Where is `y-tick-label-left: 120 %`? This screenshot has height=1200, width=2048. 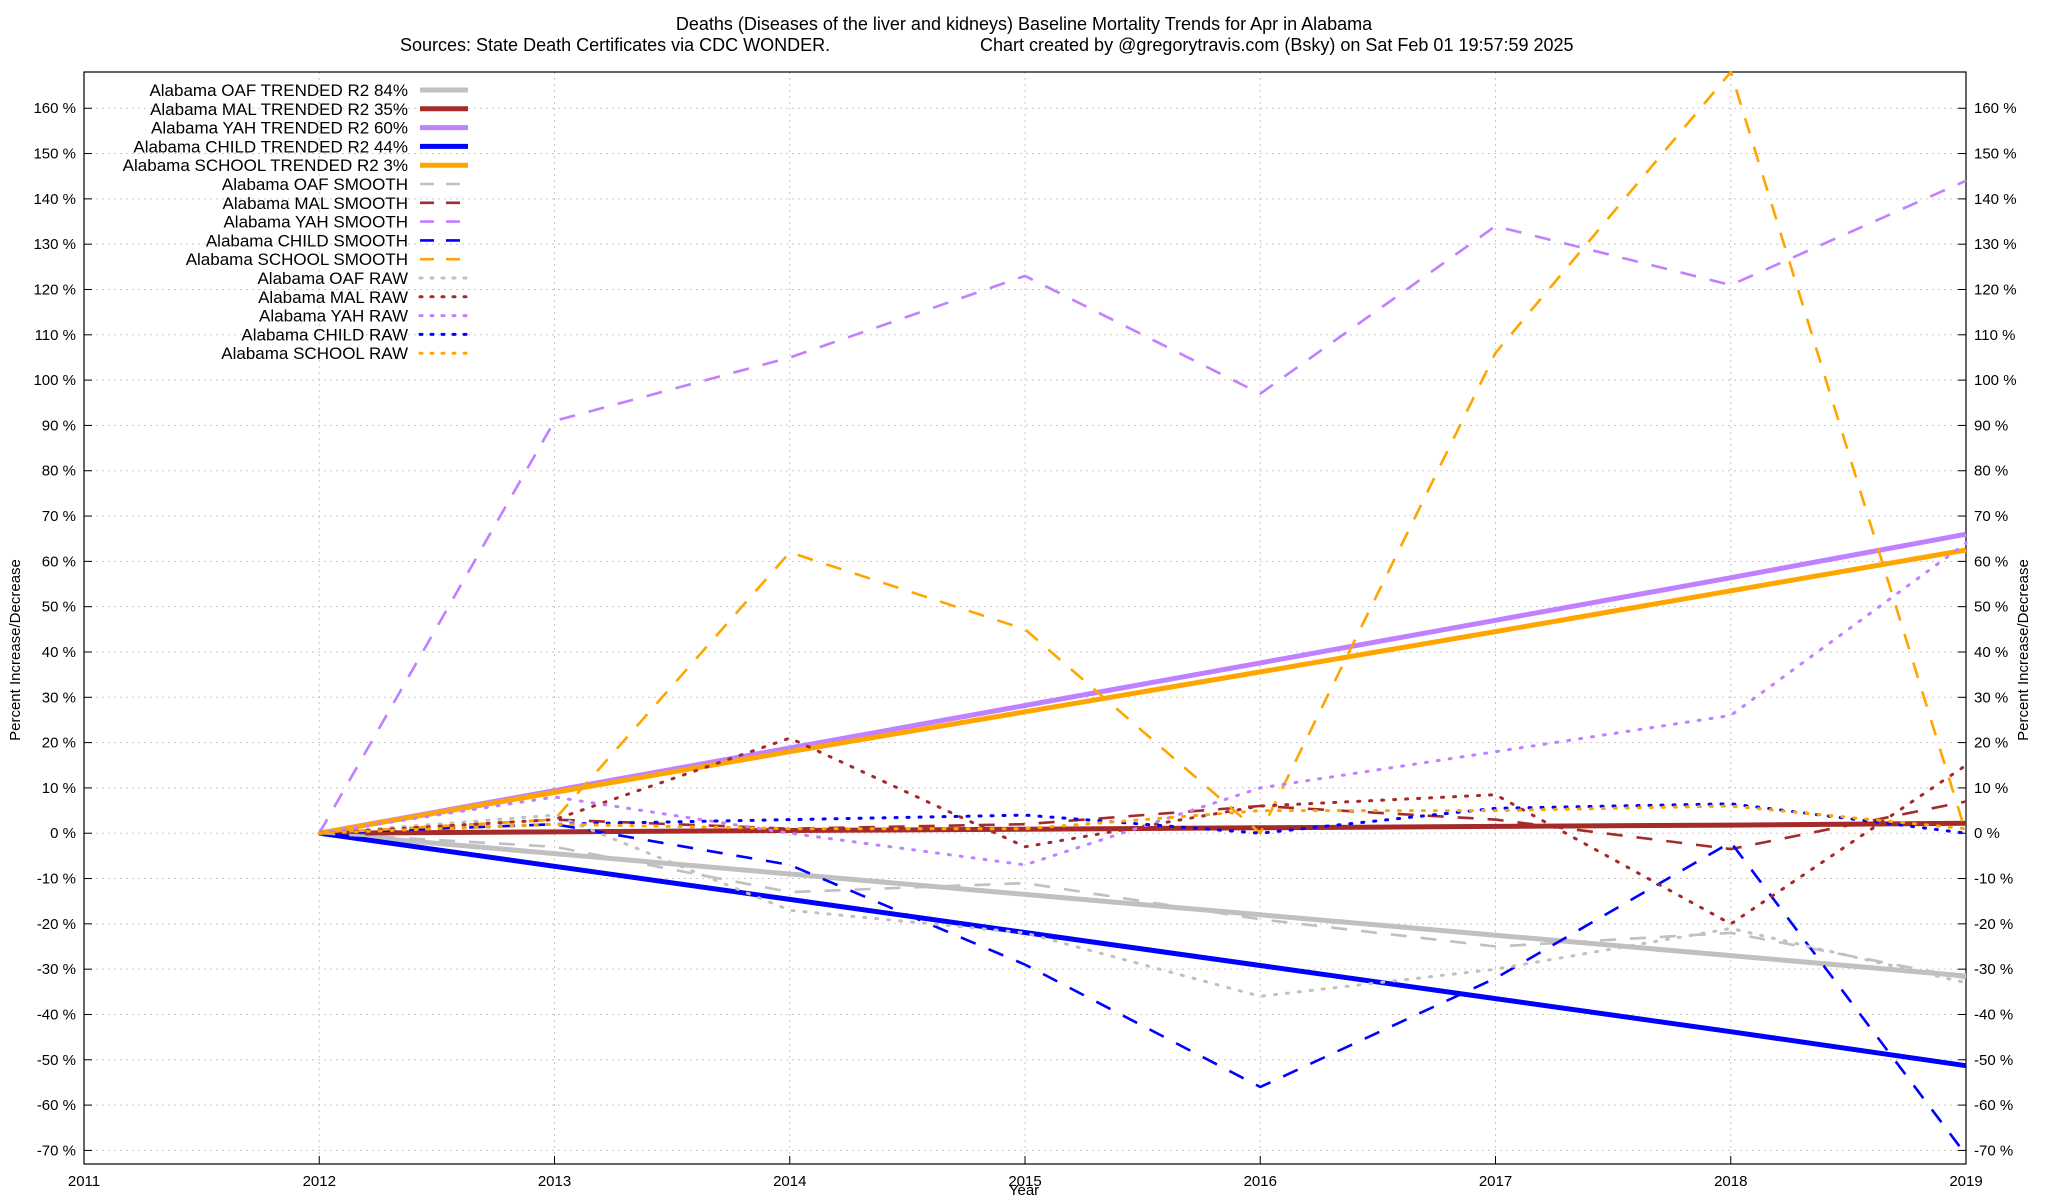 y-tick-label-left: 120 % is located at coordinates (54, 289).